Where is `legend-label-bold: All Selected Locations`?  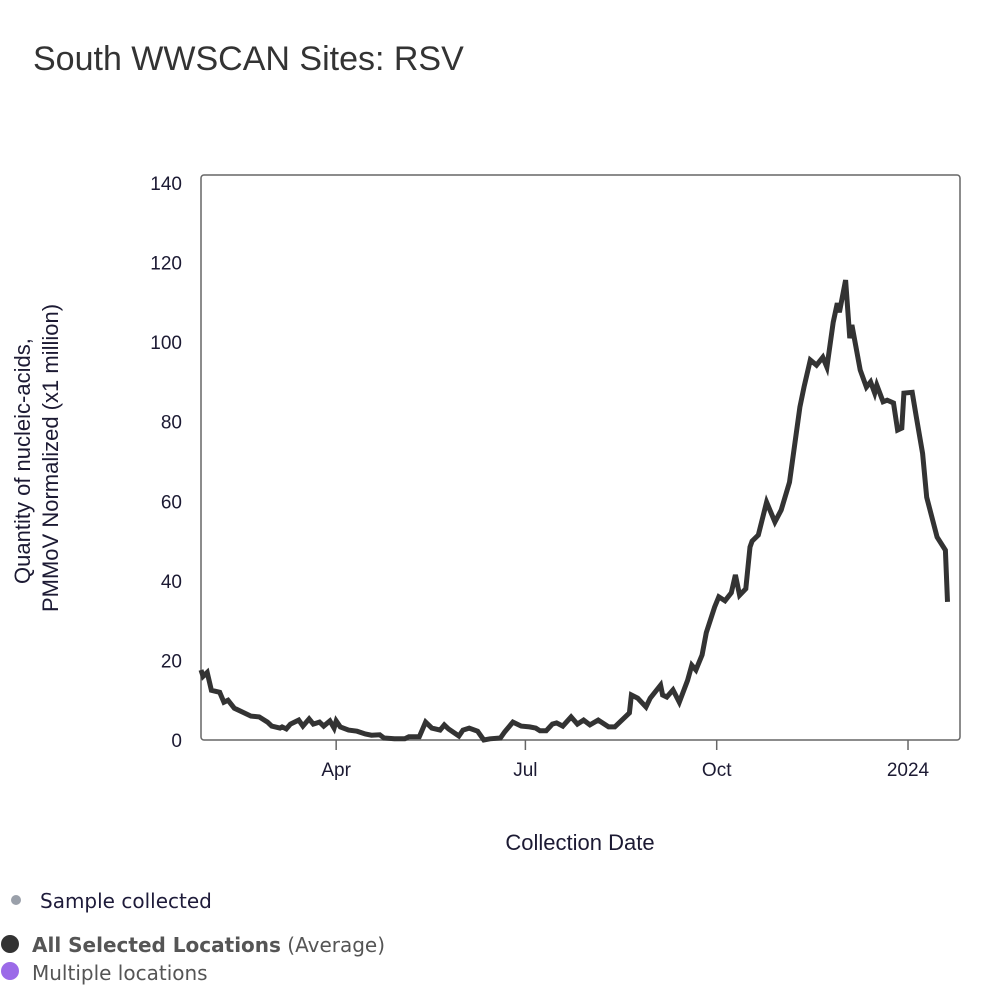
legend-label-bold: All Selected Locations is located at coordinates (156, 945).